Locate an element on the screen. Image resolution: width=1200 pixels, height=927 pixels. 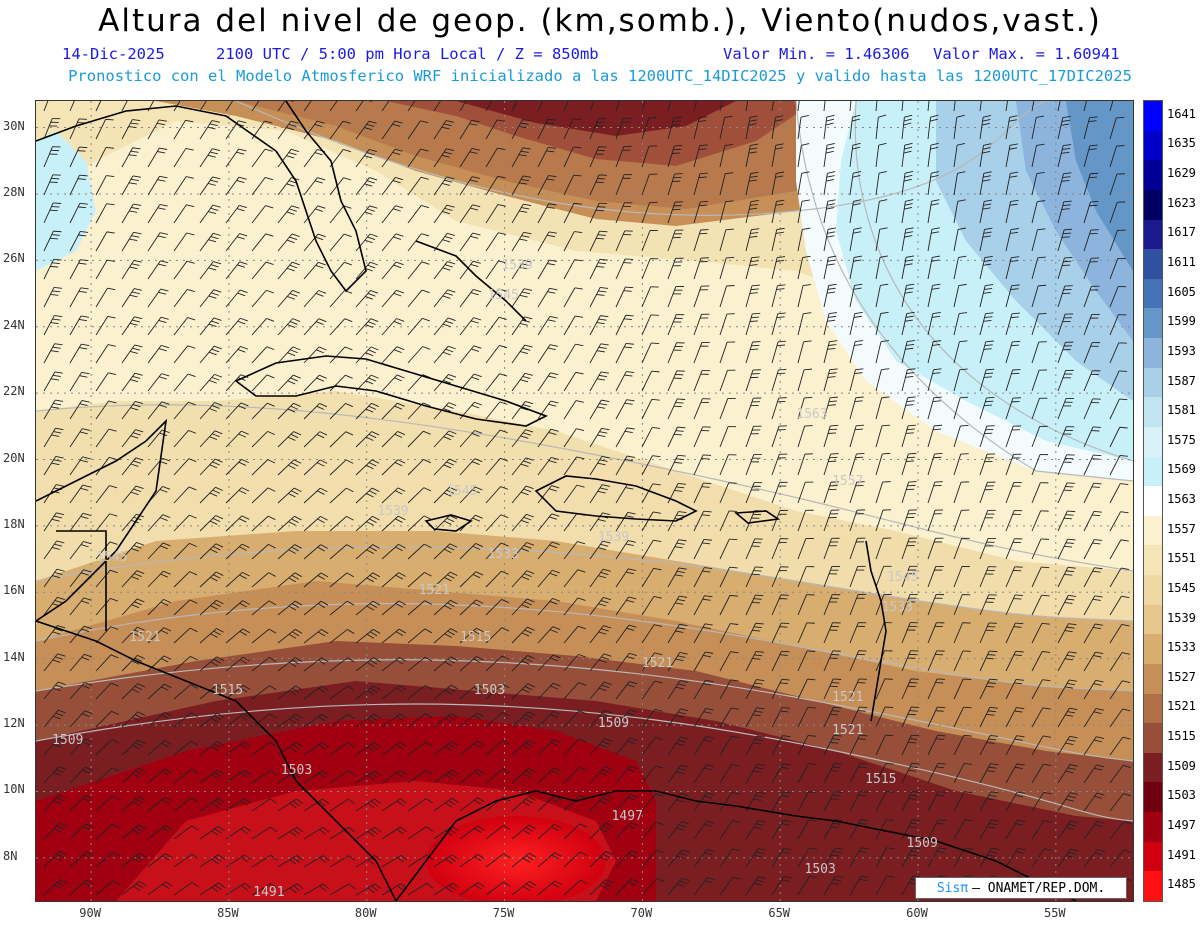
contour-label: 1521 is located at coordinates (848, 730).